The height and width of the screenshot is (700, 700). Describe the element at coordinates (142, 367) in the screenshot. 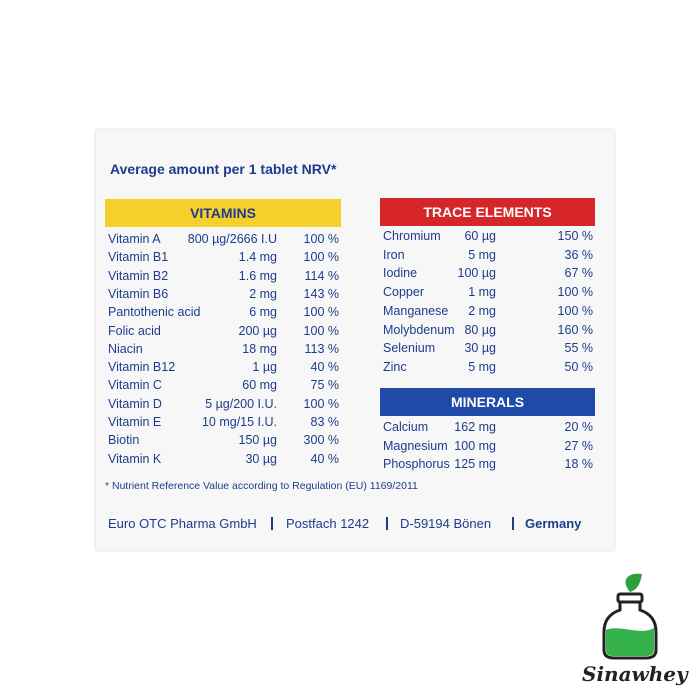

I see `nutrient-name: Vitamin B12` at that location.